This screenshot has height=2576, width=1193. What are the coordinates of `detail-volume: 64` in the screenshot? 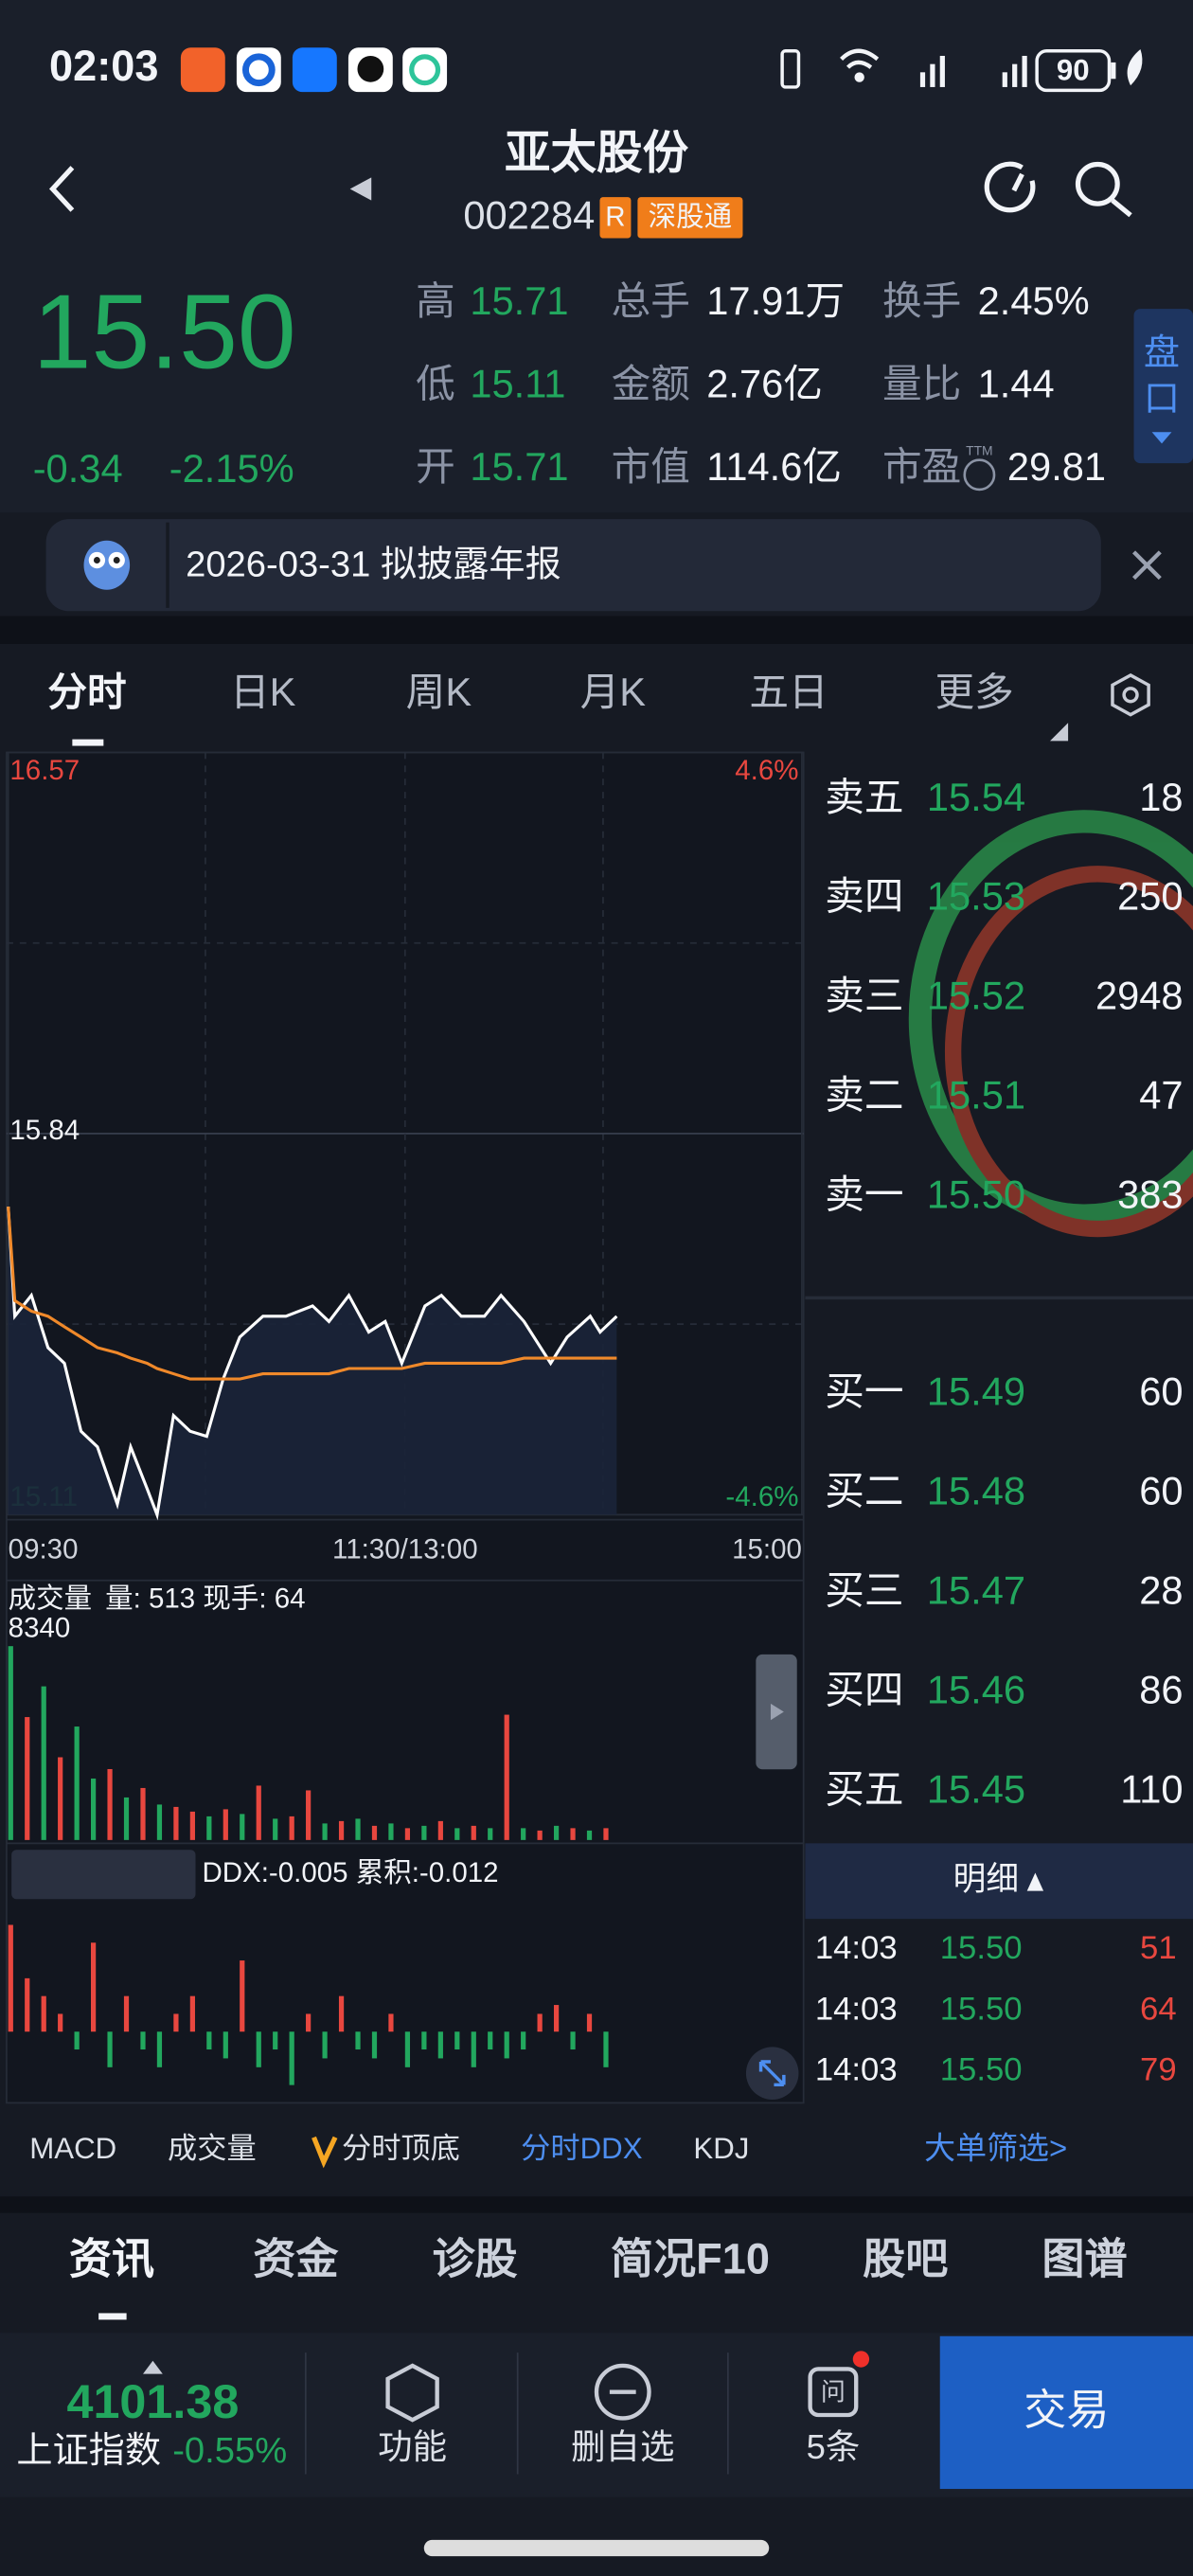 It's located at (1158, 2009).